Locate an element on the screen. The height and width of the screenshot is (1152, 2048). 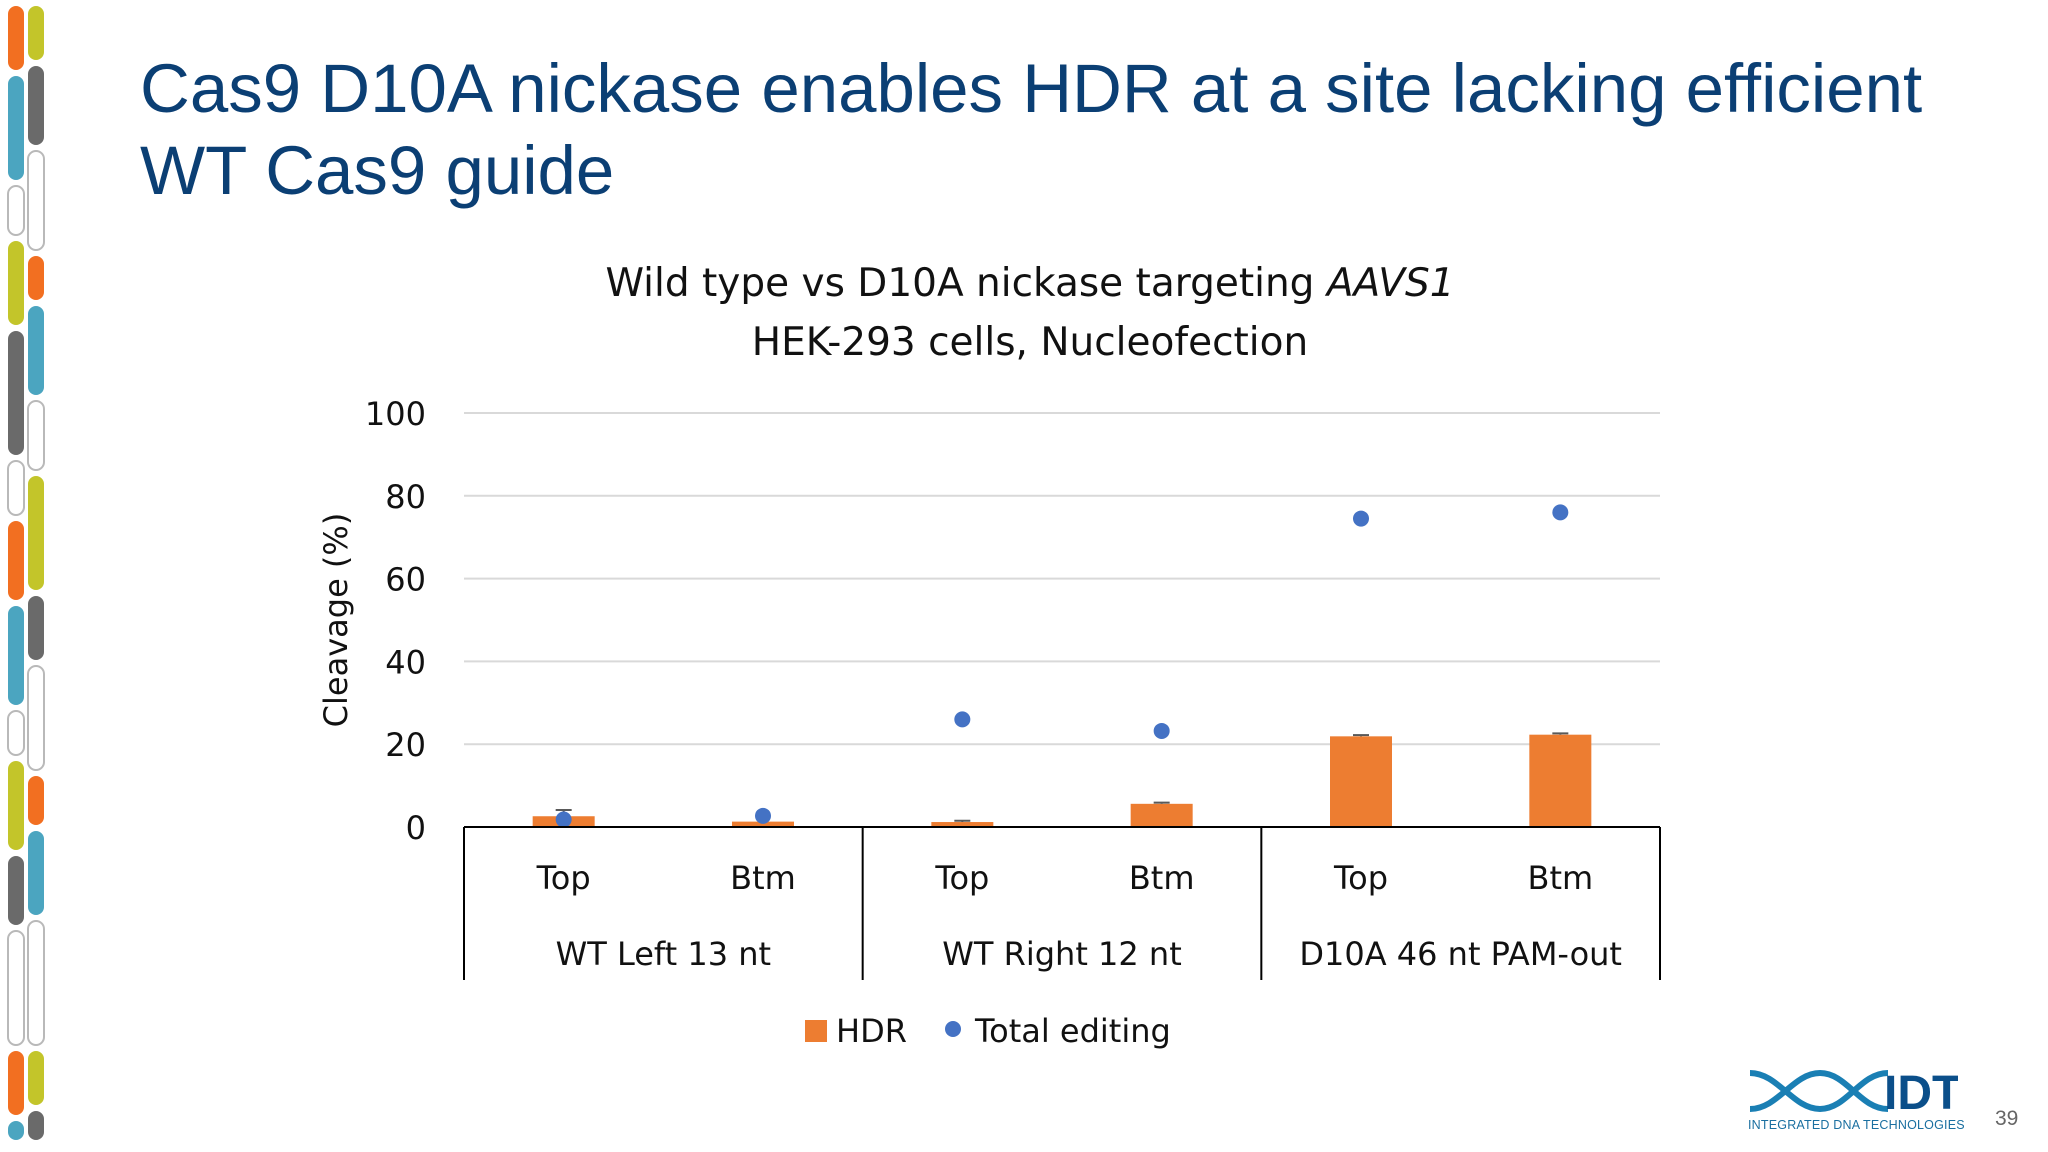
chart-title-line-2: HEK-293 cells, Nucleofection is located at coordinates (1030, 342).